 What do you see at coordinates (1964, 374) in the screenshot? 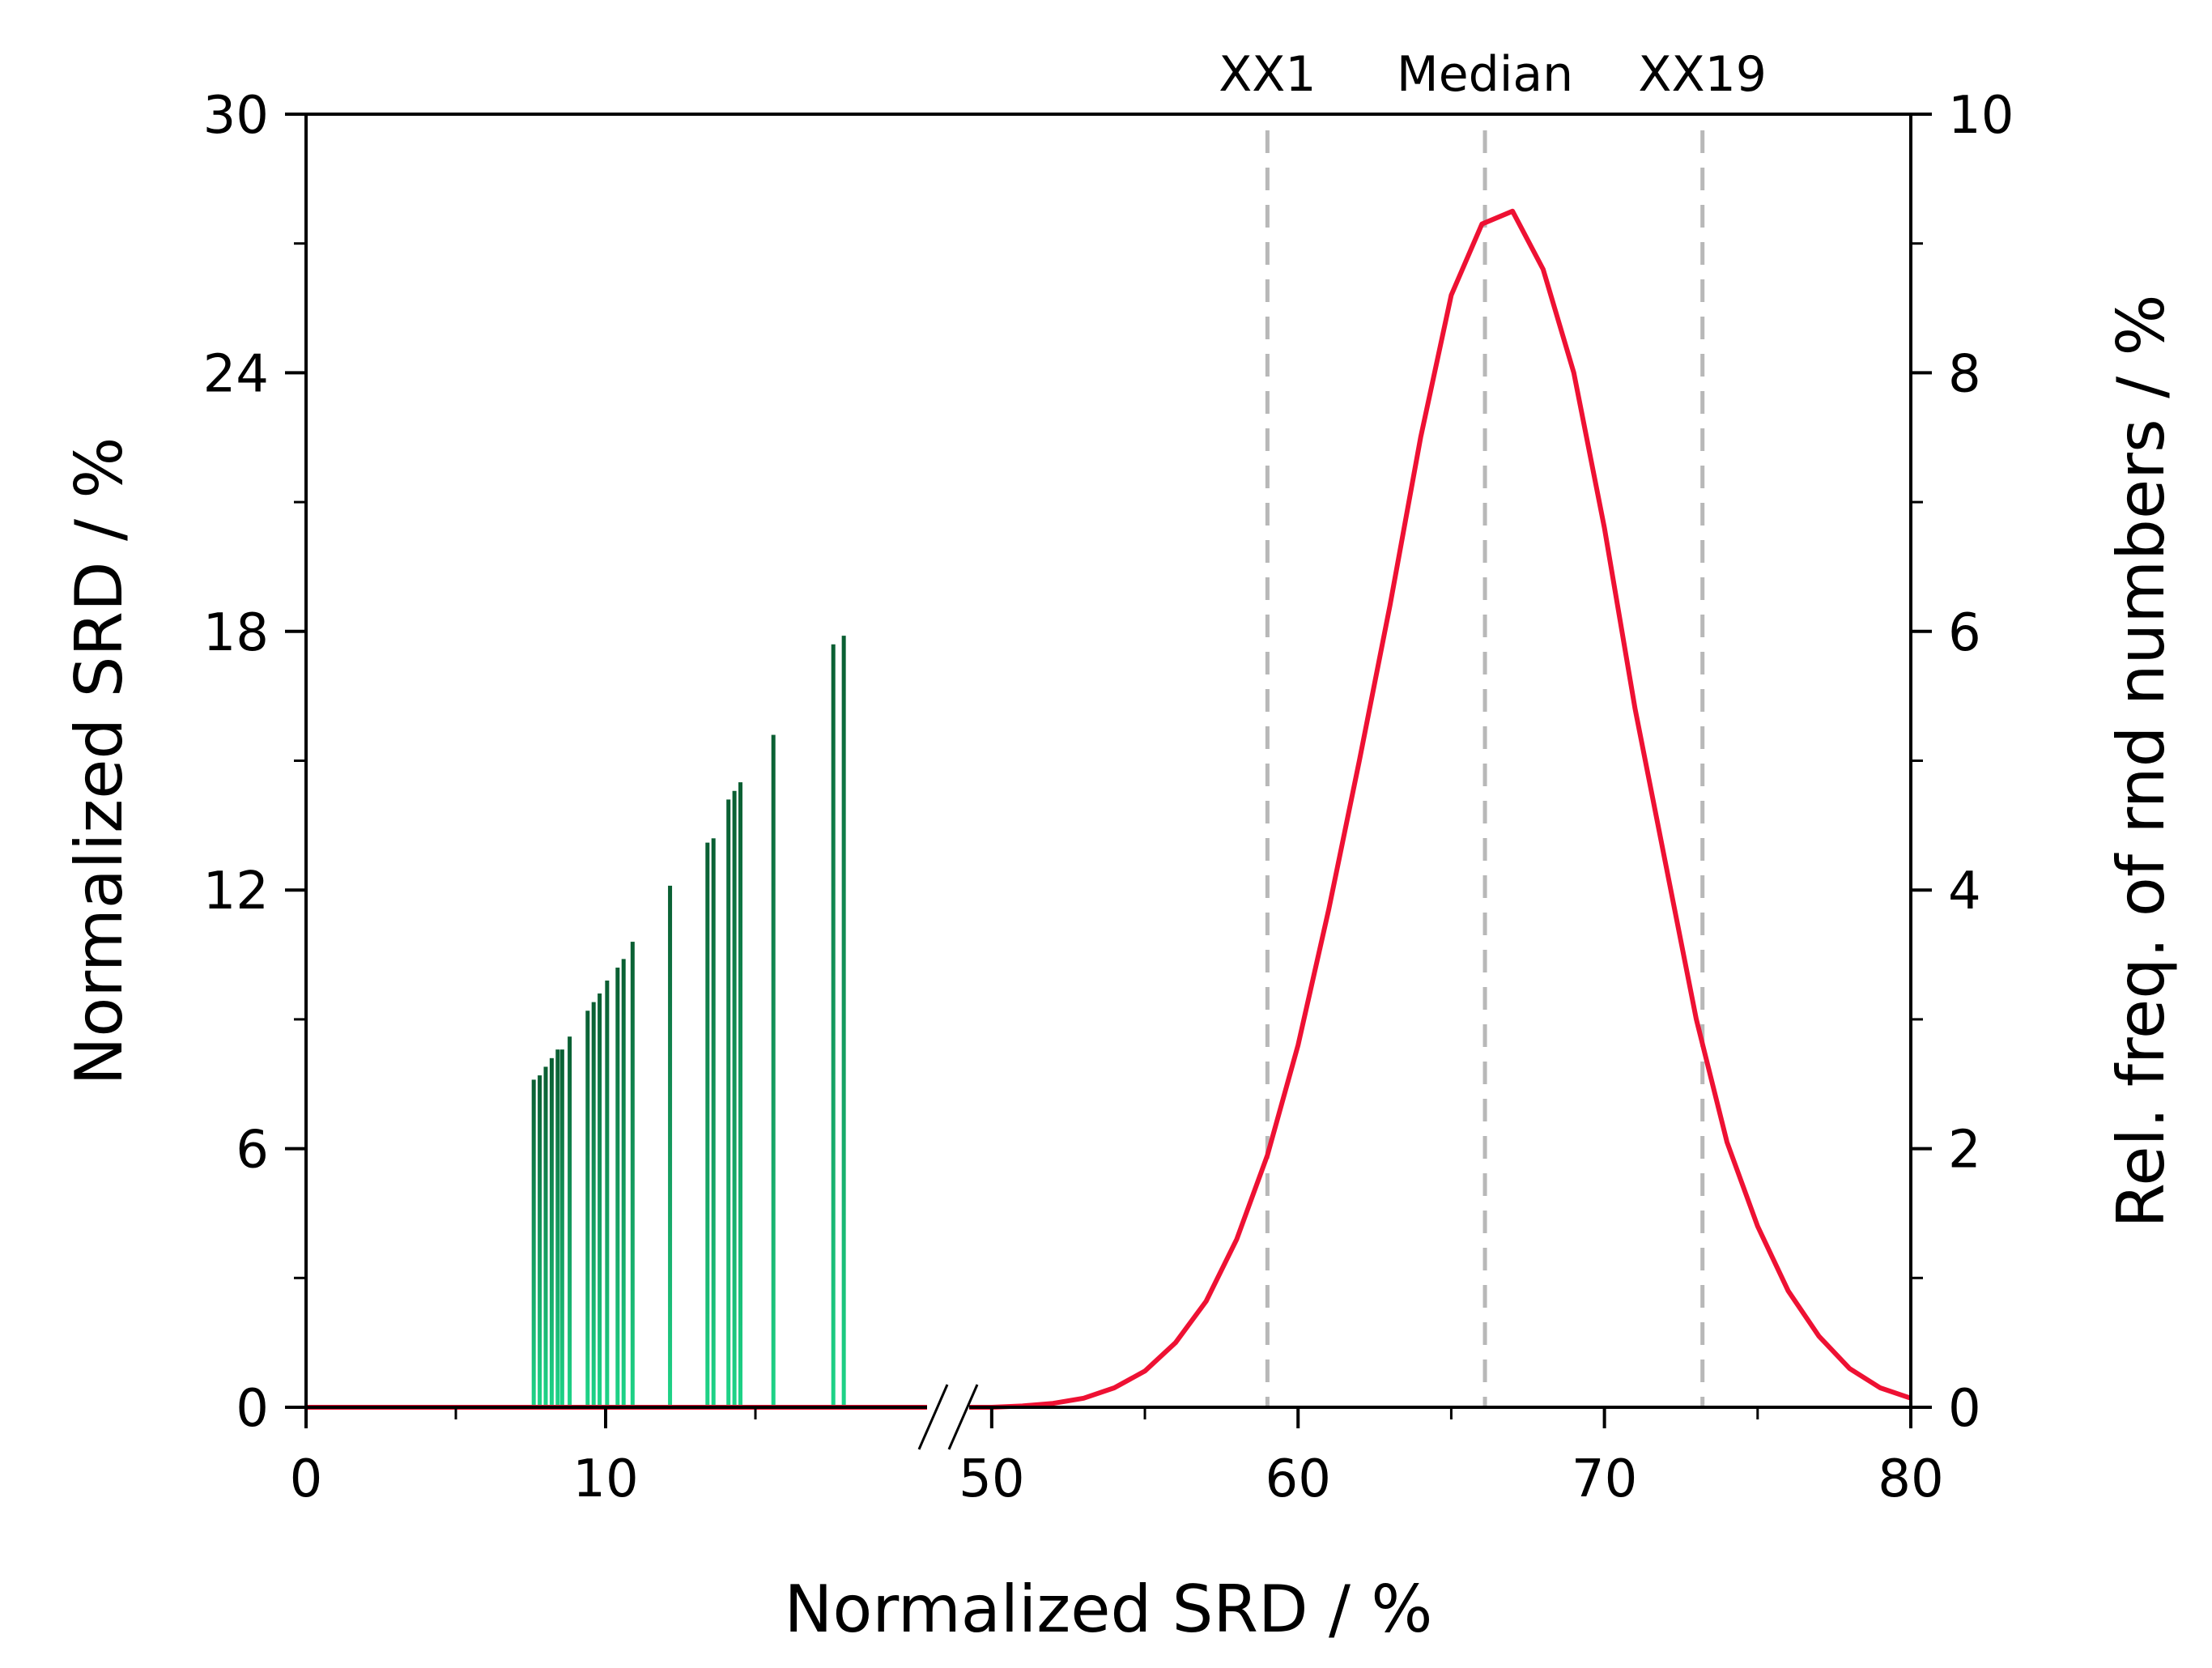
I see `y-right-tick-label: 8` at bounding box center [1964, 374].